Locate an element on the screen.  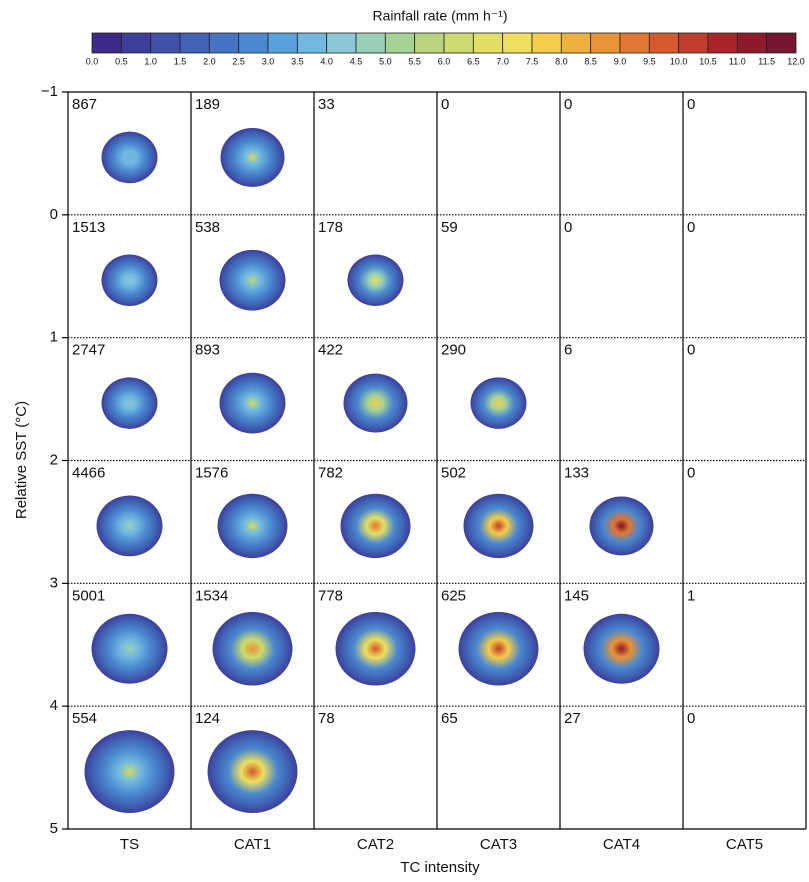
sample-count: 290 is located at coordinates (453, 350).